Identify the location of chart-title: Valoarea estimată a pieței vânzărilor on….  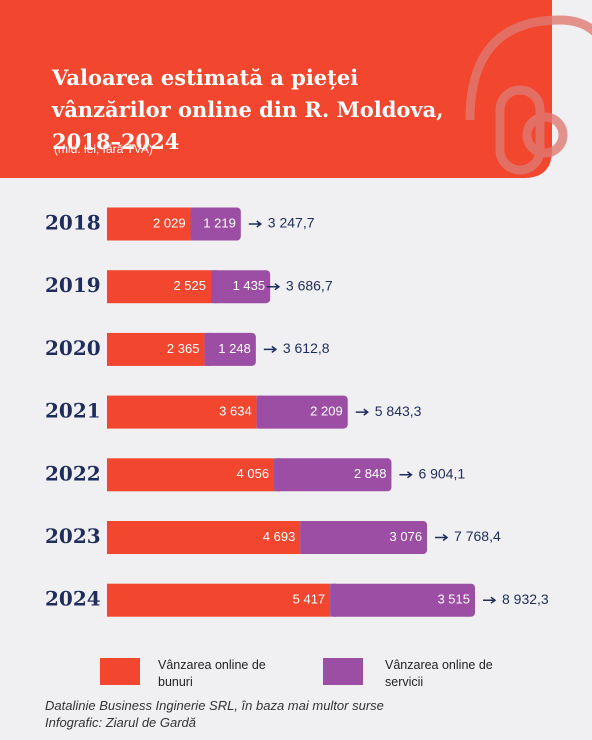
(248, 109).